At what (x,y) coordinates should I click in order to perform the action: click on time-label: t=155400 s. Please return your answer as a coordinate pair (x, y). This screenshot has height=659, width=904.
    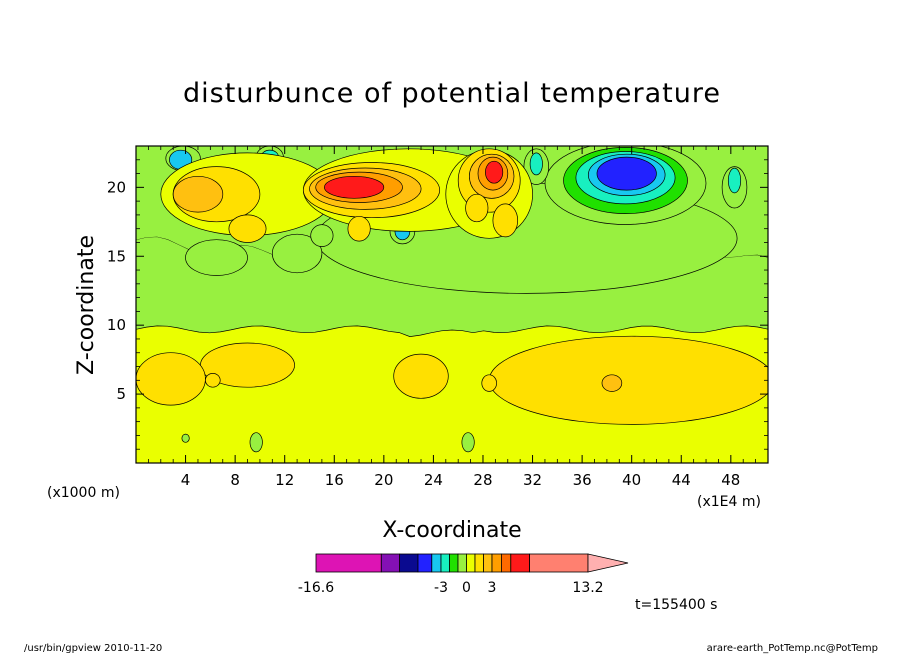
    Looking at the image, I should click on (676, 605).